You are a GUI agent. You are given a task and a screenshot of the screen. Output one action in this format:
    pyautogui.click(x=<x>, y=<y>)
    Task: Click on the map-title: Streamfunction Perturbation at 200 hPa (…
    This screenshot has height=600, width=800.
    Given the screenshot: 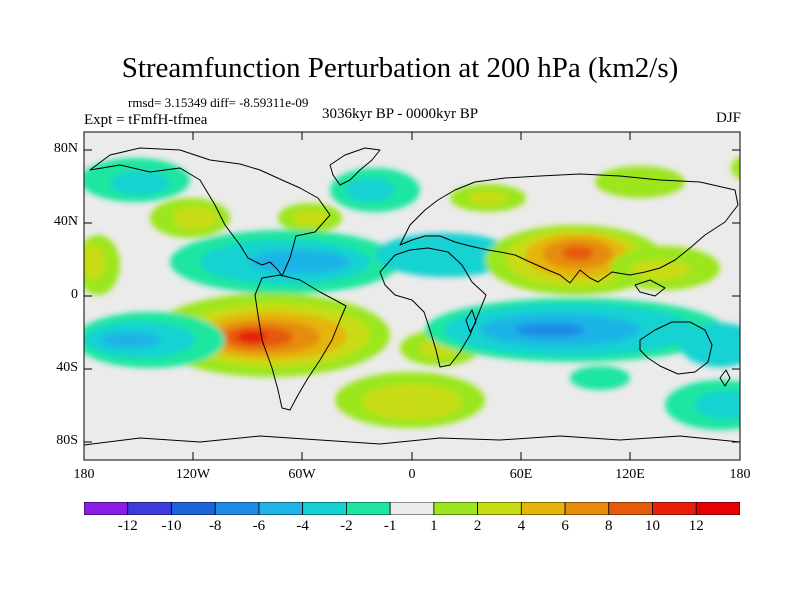 What is the action you would take?
    pyautogui.click(x=400, y=68)
    